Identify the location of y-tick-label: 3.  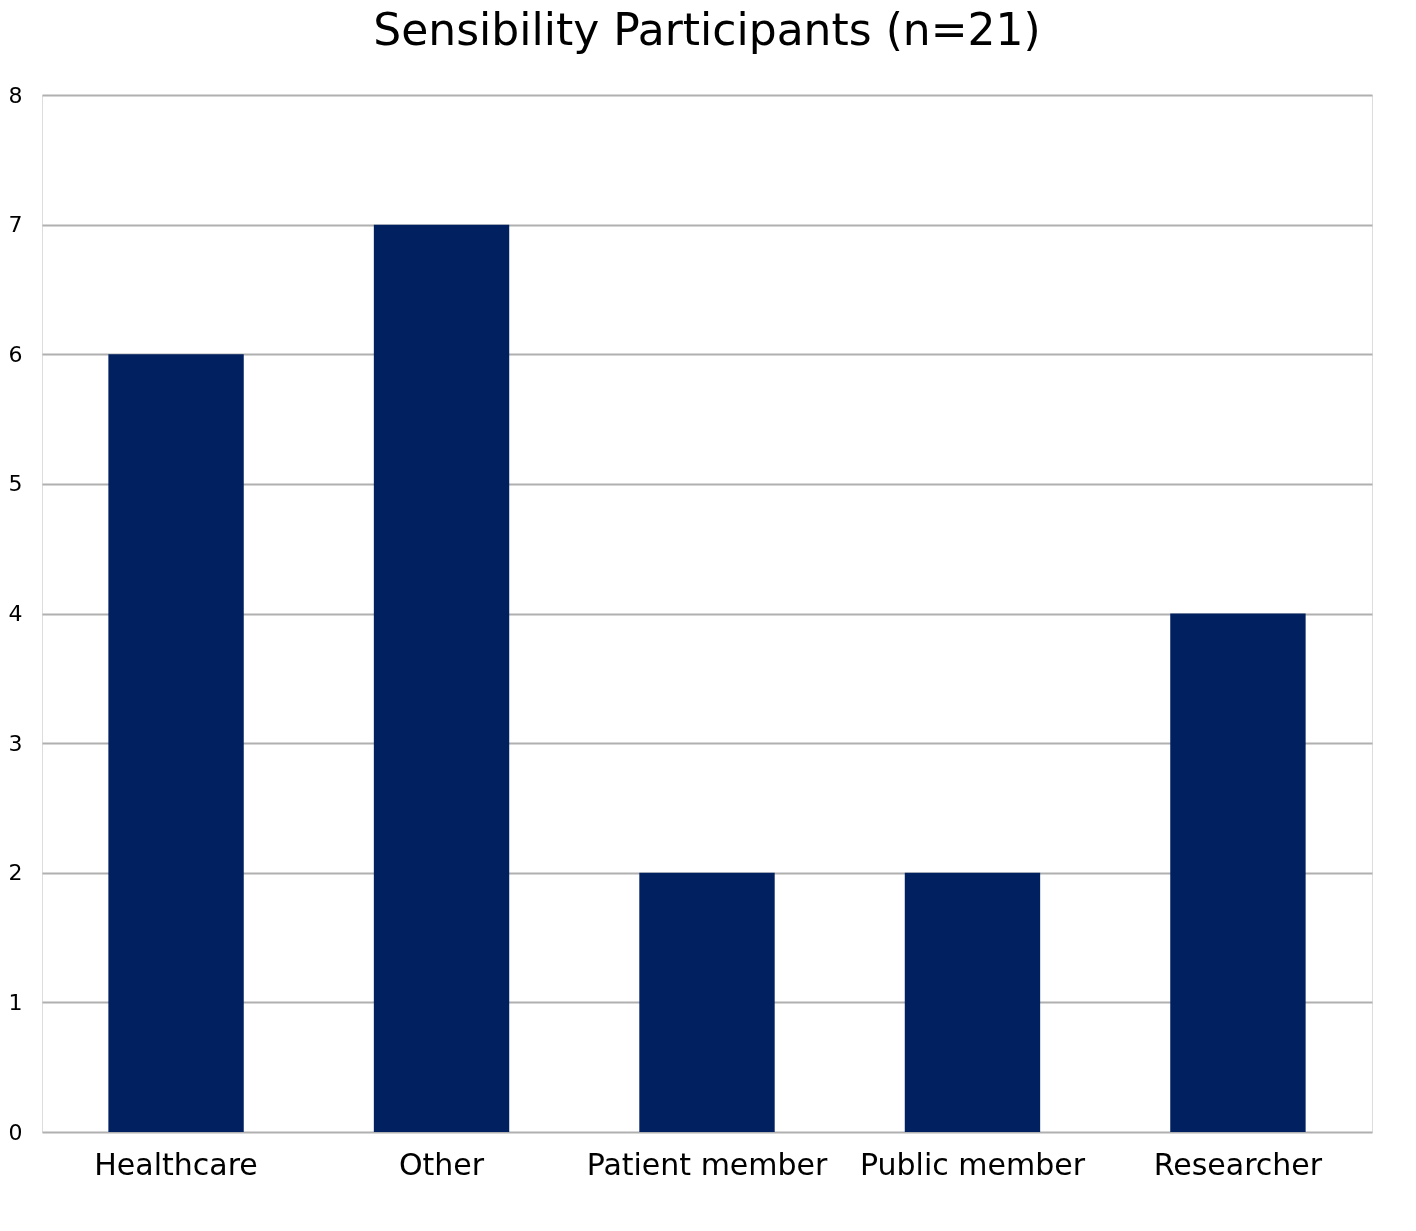
(15, 743).